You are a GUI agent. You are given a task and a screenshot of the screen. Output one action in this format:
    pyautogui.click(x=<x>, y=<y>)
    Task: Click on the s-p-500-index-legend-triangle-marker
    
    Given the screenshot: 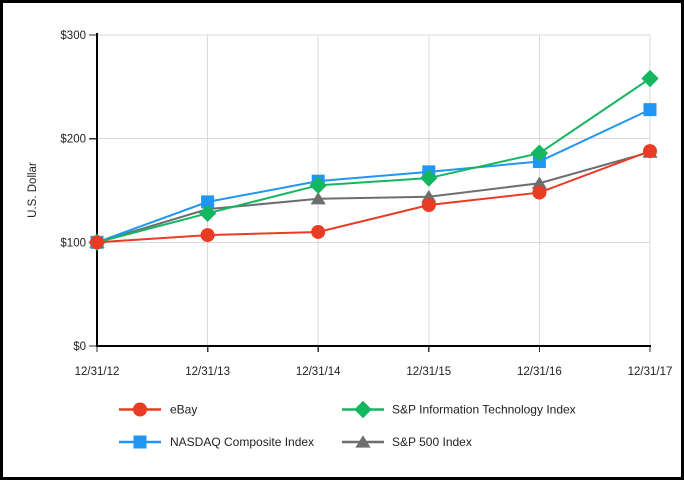 What is the action you would take?
    pyautogui.click(x=363, y=441)
    